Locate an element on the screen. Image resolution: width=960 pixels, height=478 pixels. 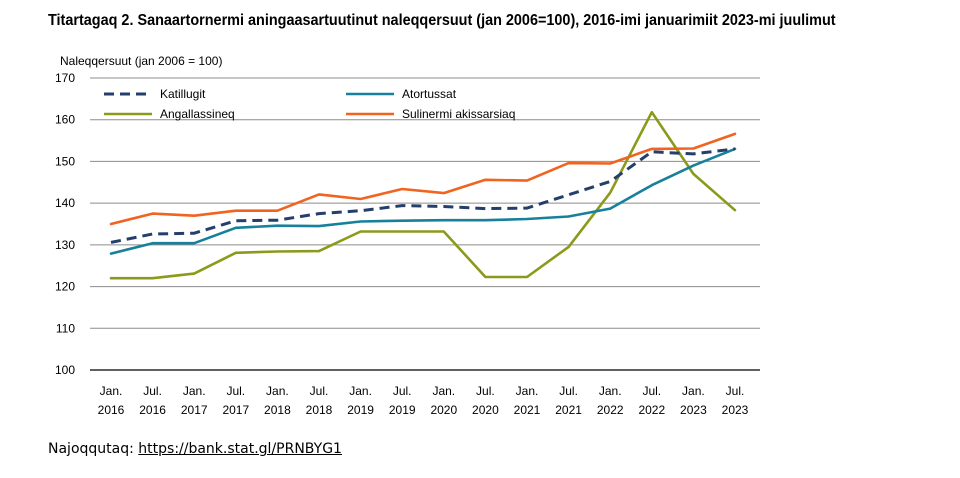
y-axis-label: Naleqqersuut (jan 2006 = 100) is located at coordinates (141, 61).